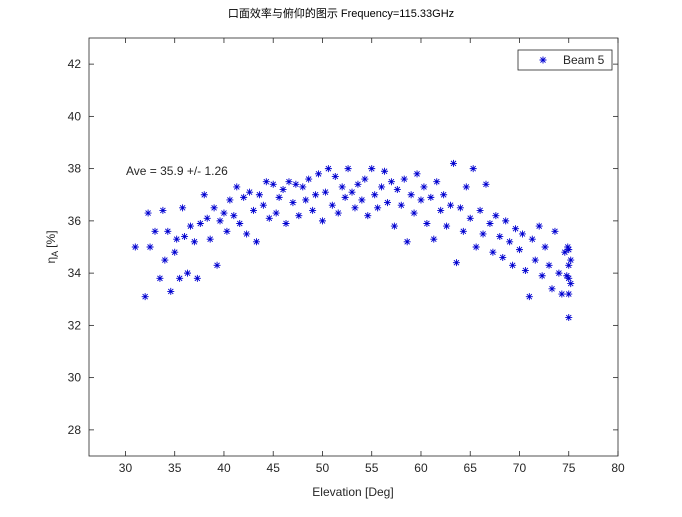 The height and width of the screenshot is (517, 682). I want to click on y-tick-label: 40, so click(75, 116).